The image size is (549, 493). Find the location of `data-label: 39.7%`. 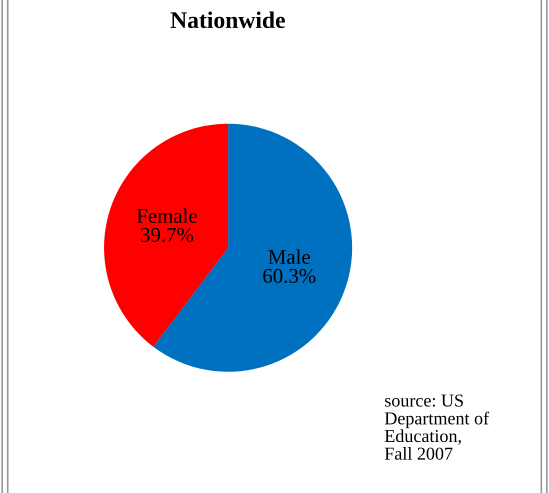

data-label: 39.7% is located at coordinates (167, 235).